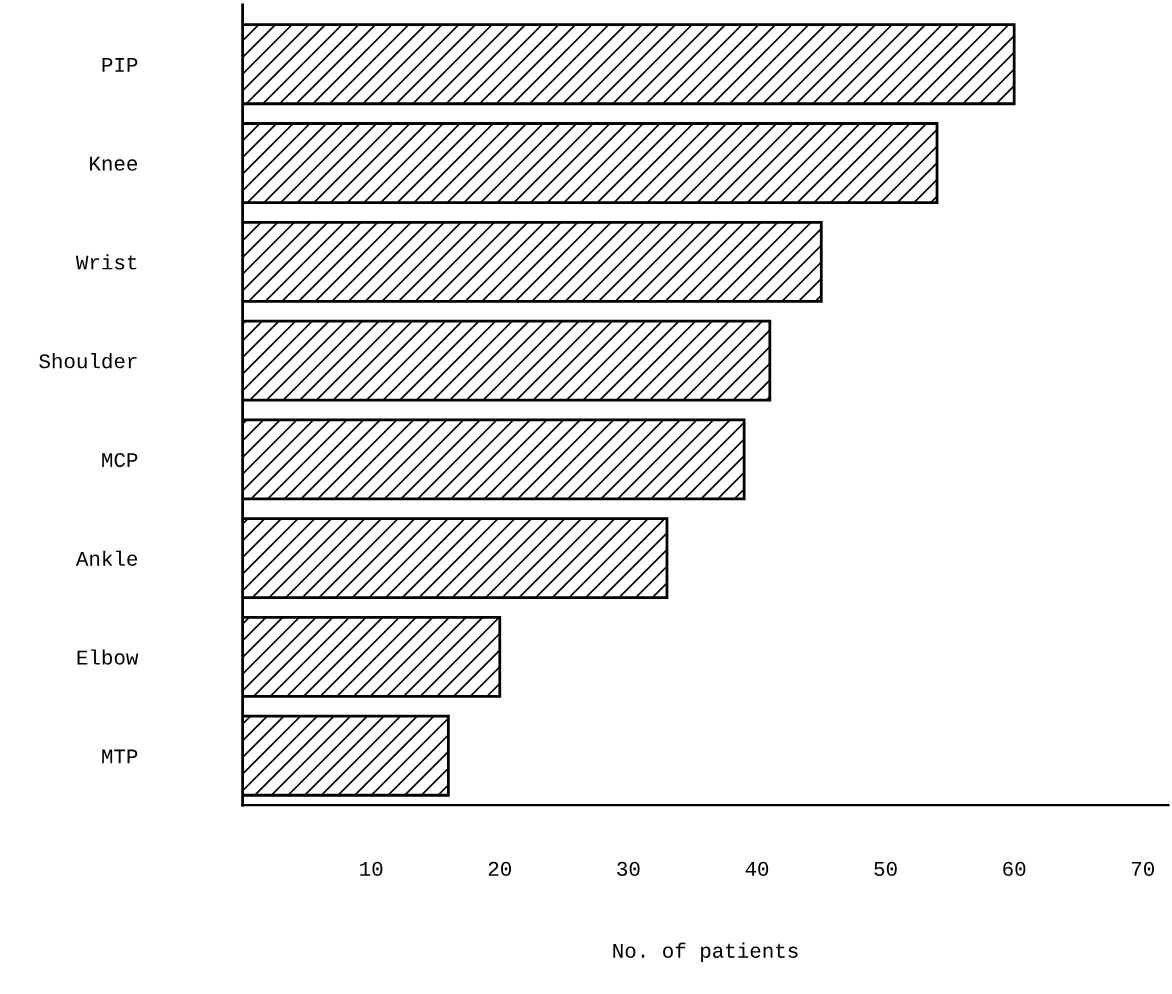  What do you see at coordinates (757, 868) in the screenshot?
I see `x-tick-label: 40` at bounding box center [757, 868].